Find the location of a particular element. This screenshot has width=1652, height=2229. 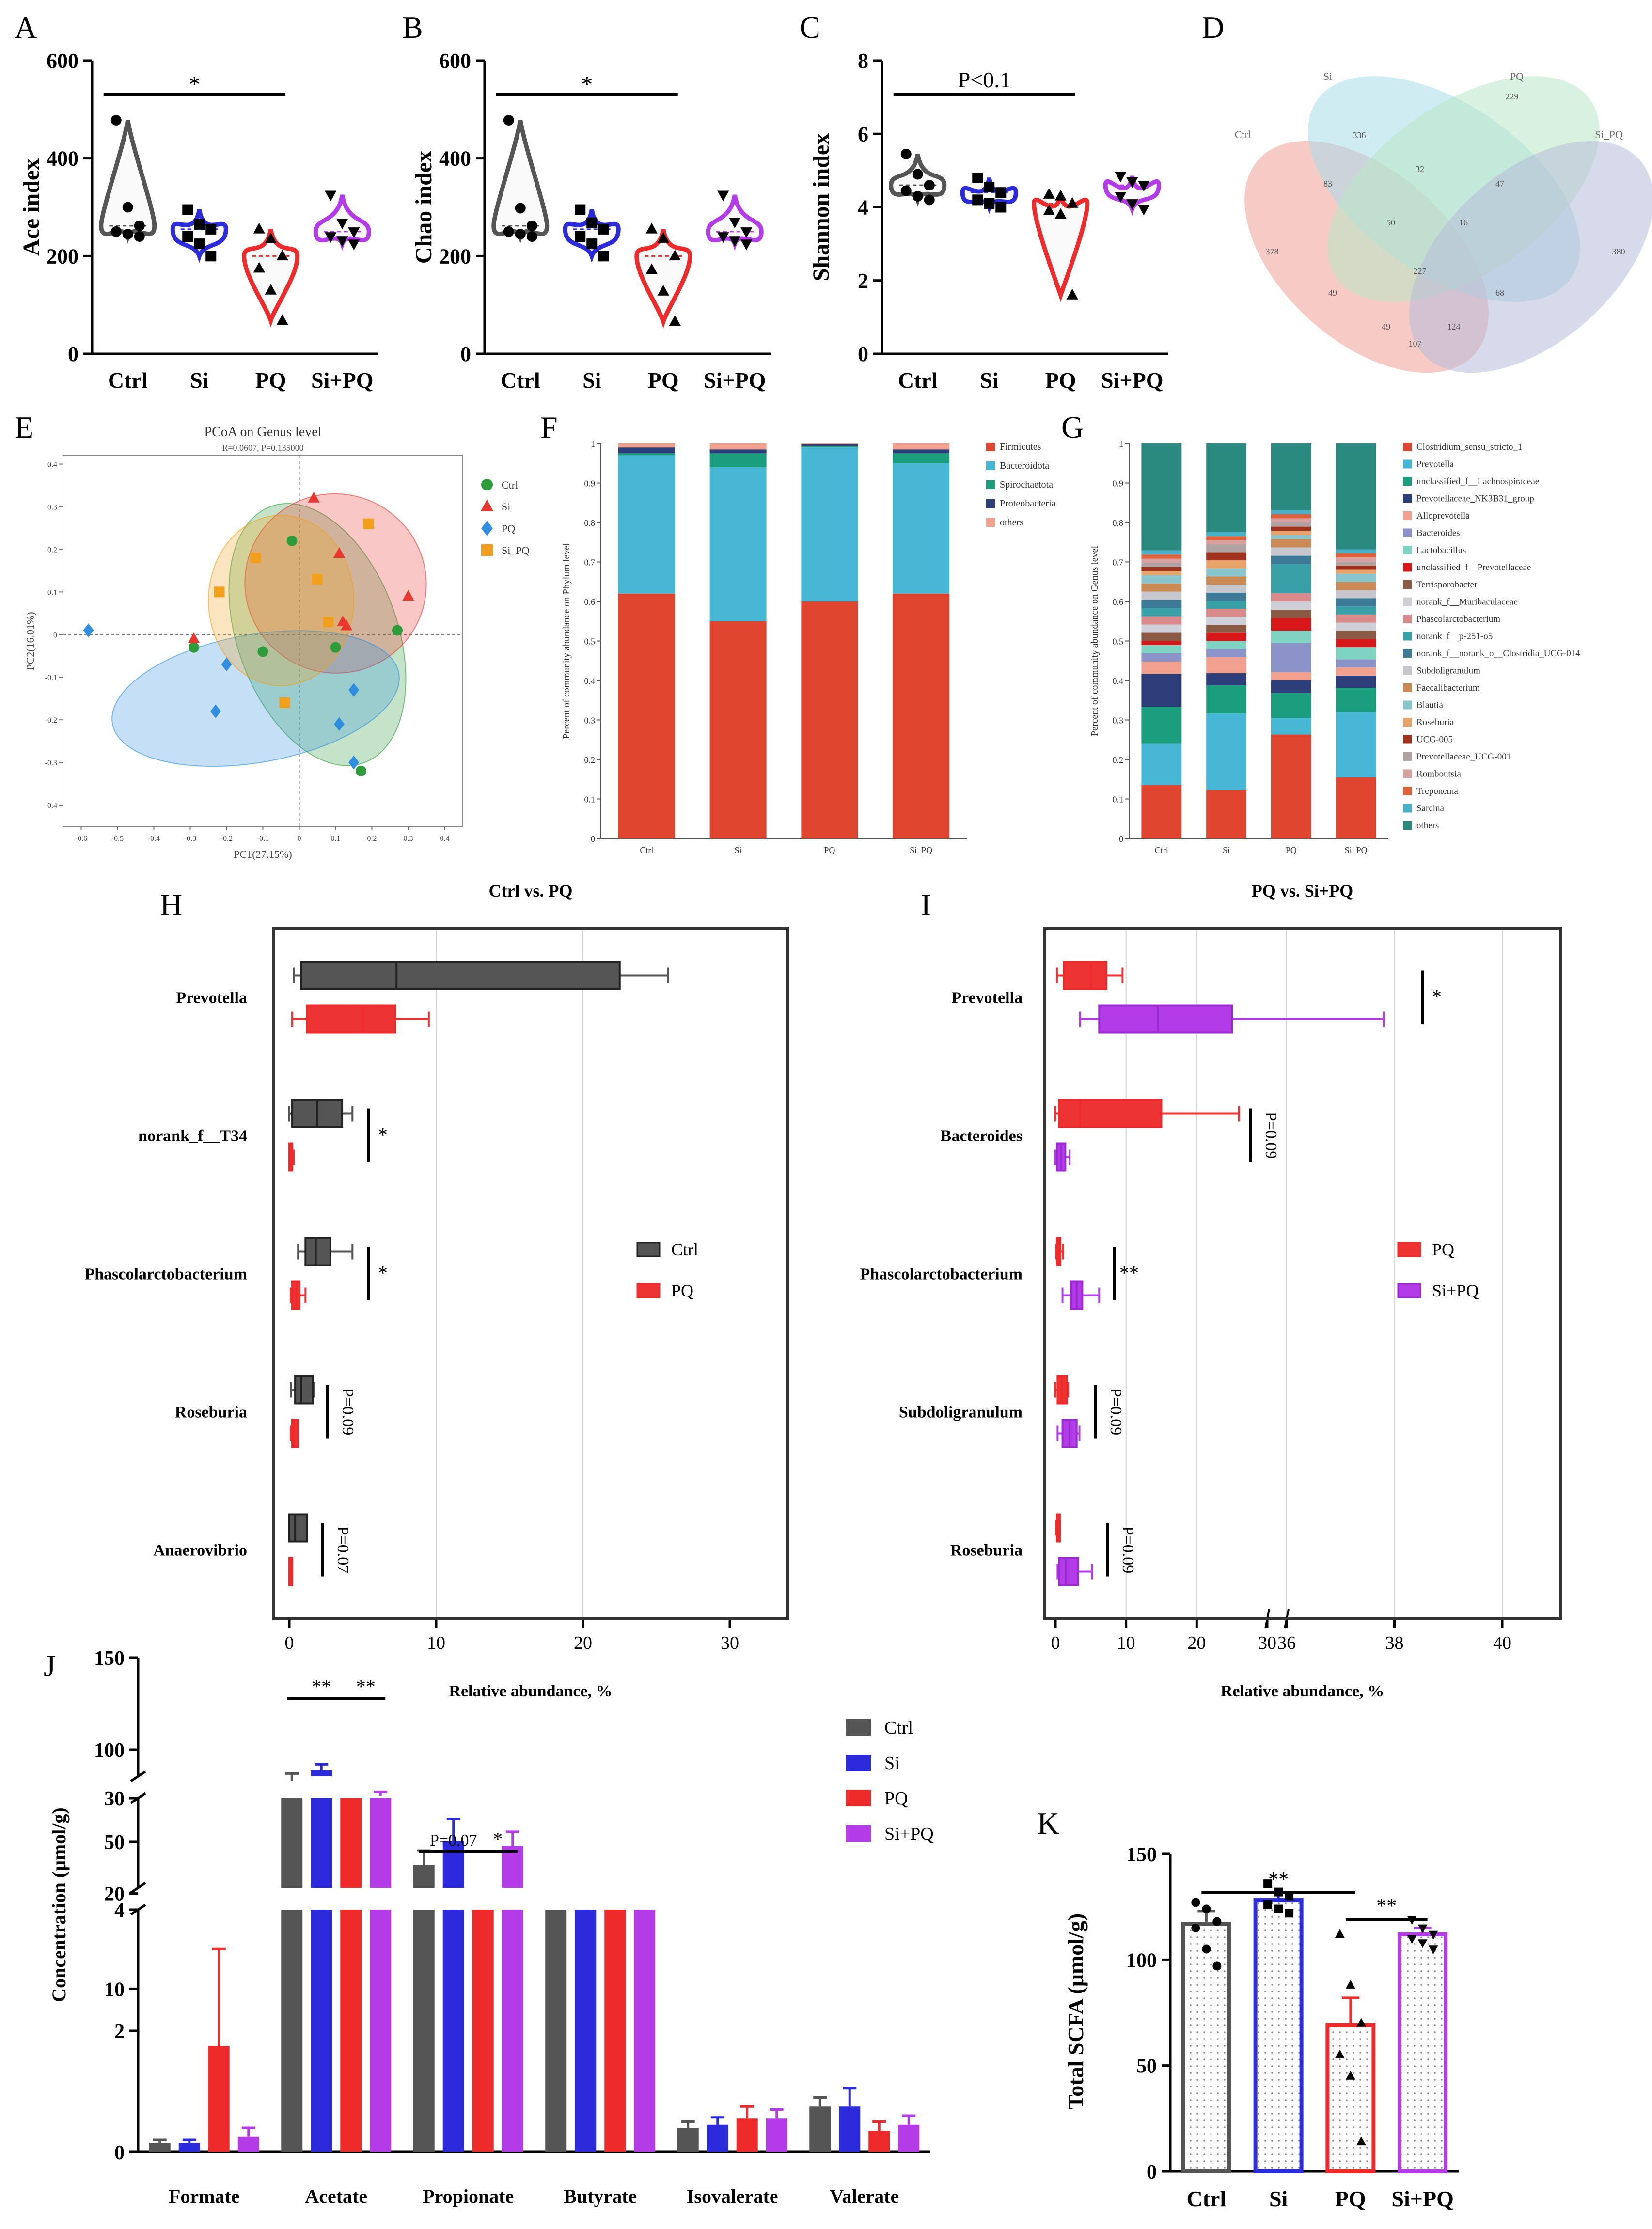

y-tick-label: 0.2 is located at coordinates (590, 760).